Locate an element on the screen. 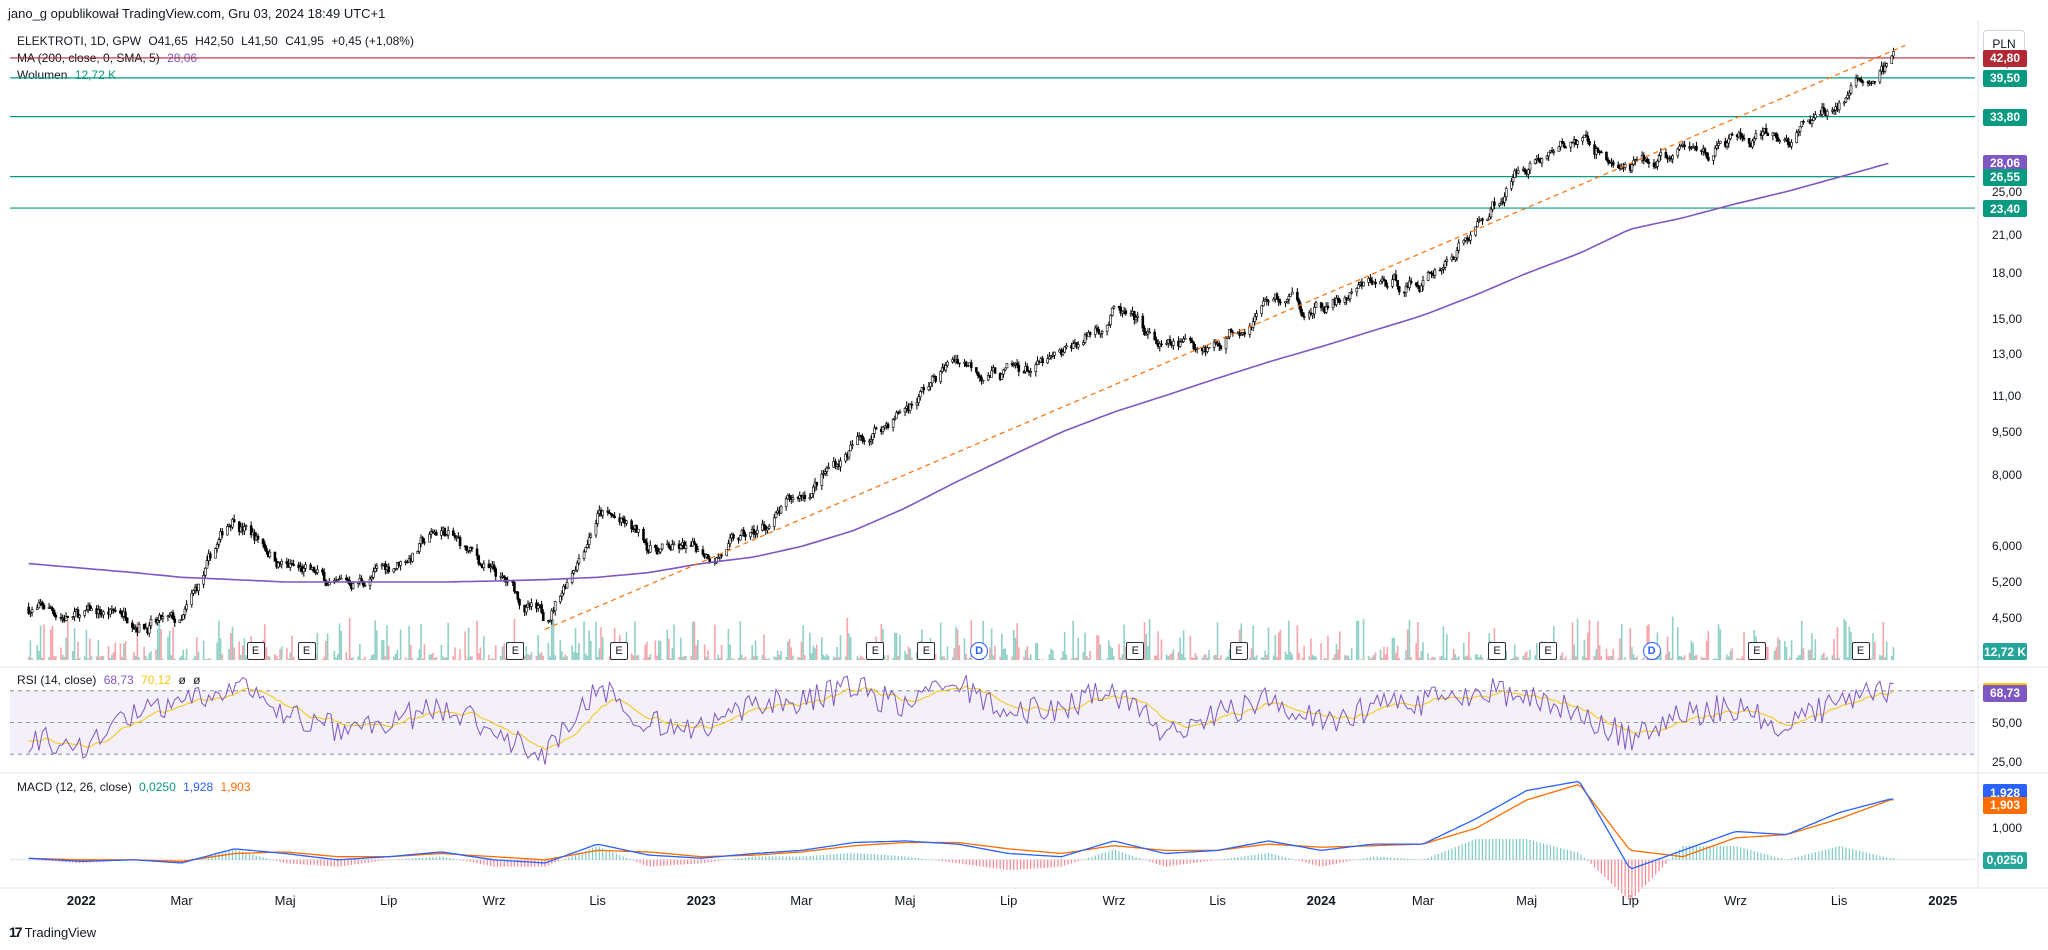 The width and height of the screenshot is (2048, 950). macd-label: MACD (12, 26, close) is located at coordinates (74, 787).